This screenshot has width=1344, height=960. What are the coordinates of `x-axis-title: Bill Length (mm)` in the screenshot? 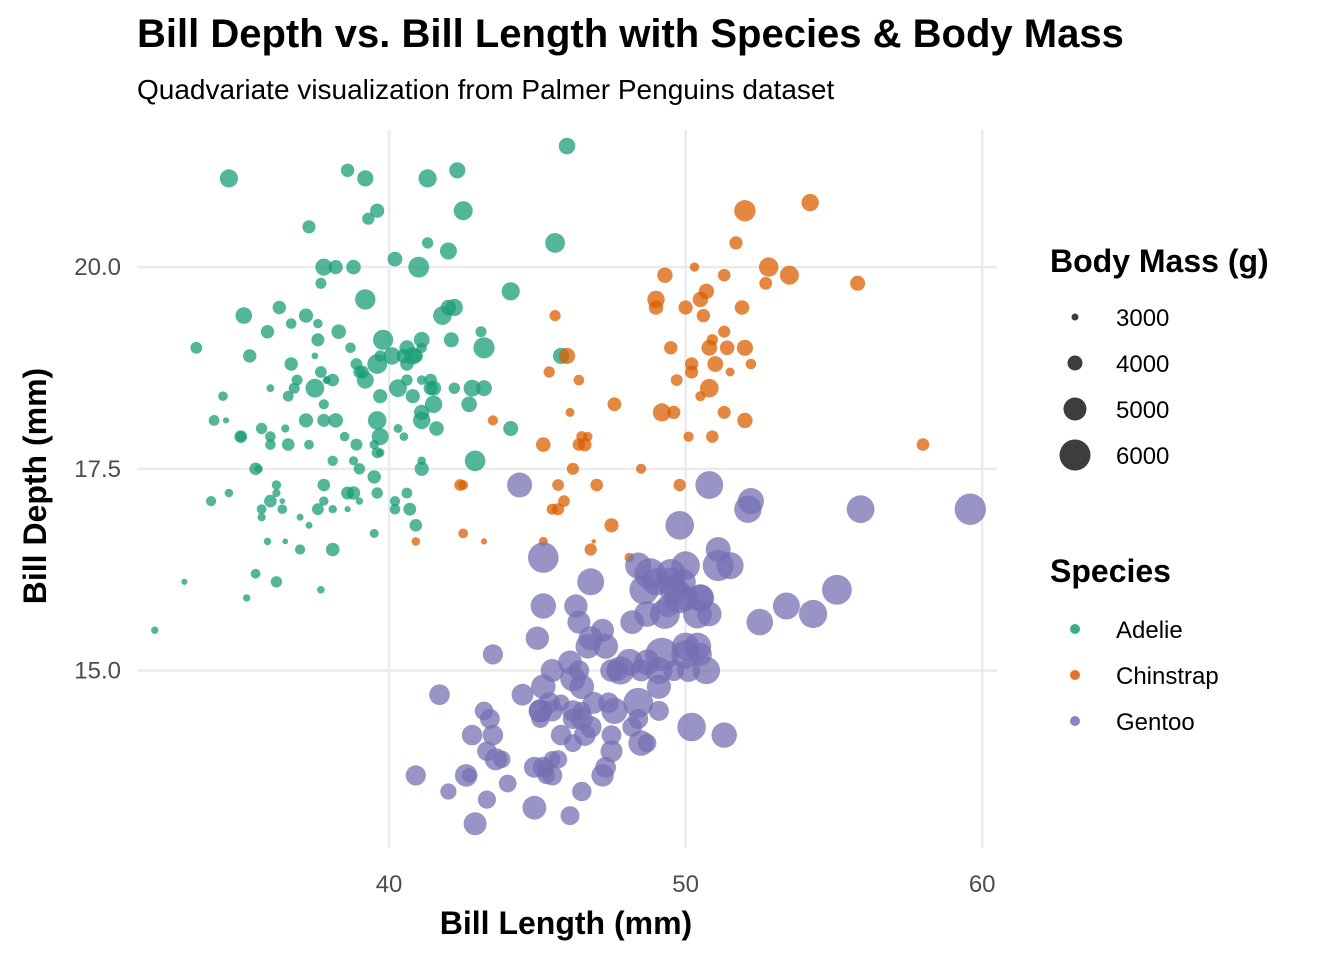 It's located at (566, 923).